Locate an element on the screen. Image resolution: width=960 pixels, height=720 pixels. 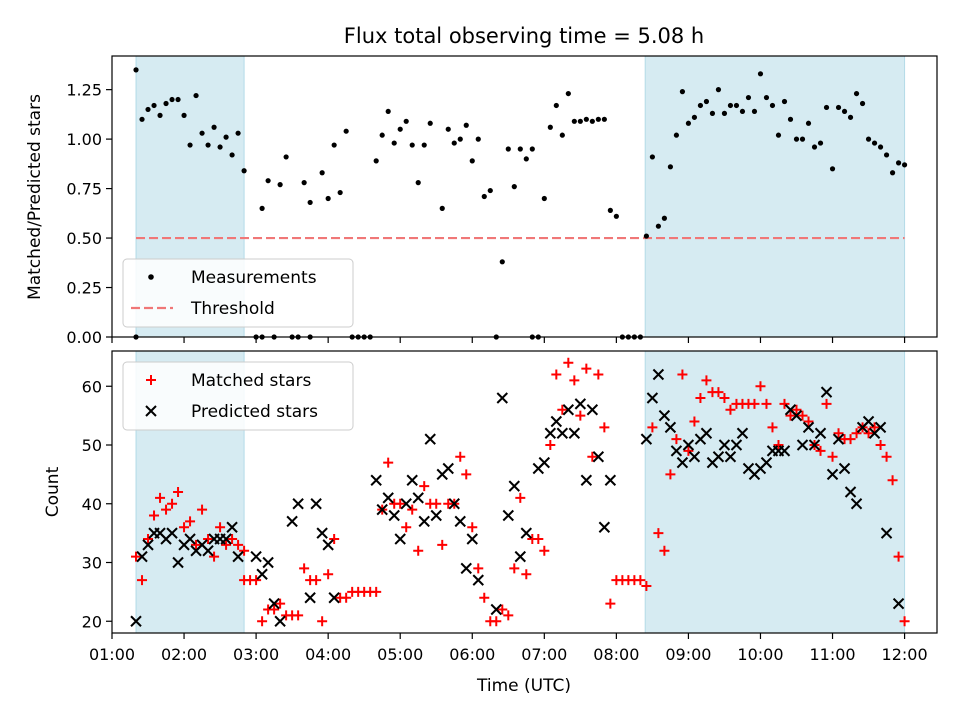
y-axis-label-ratio: Matched/Predicted stars is located at coordinates (35, 197).